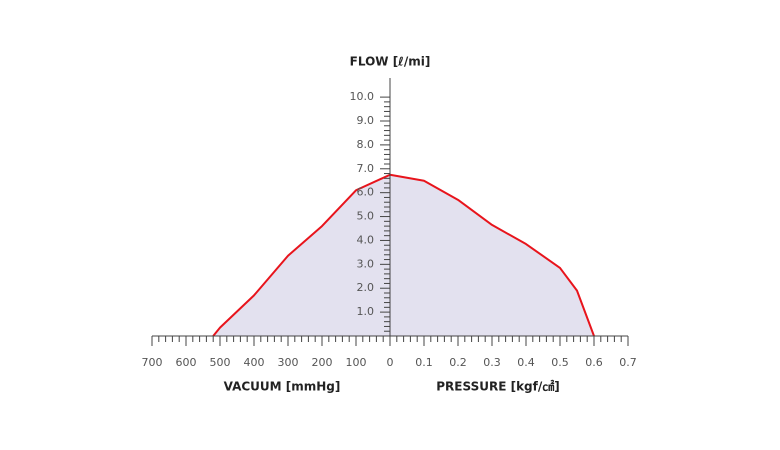 This screenshot has width=780, height=450. Describe the element at coordinates (497, 386) in the screenshot. I see `x-axis-title-pressure: PRESSURE [kgf/㎠]` at that location.